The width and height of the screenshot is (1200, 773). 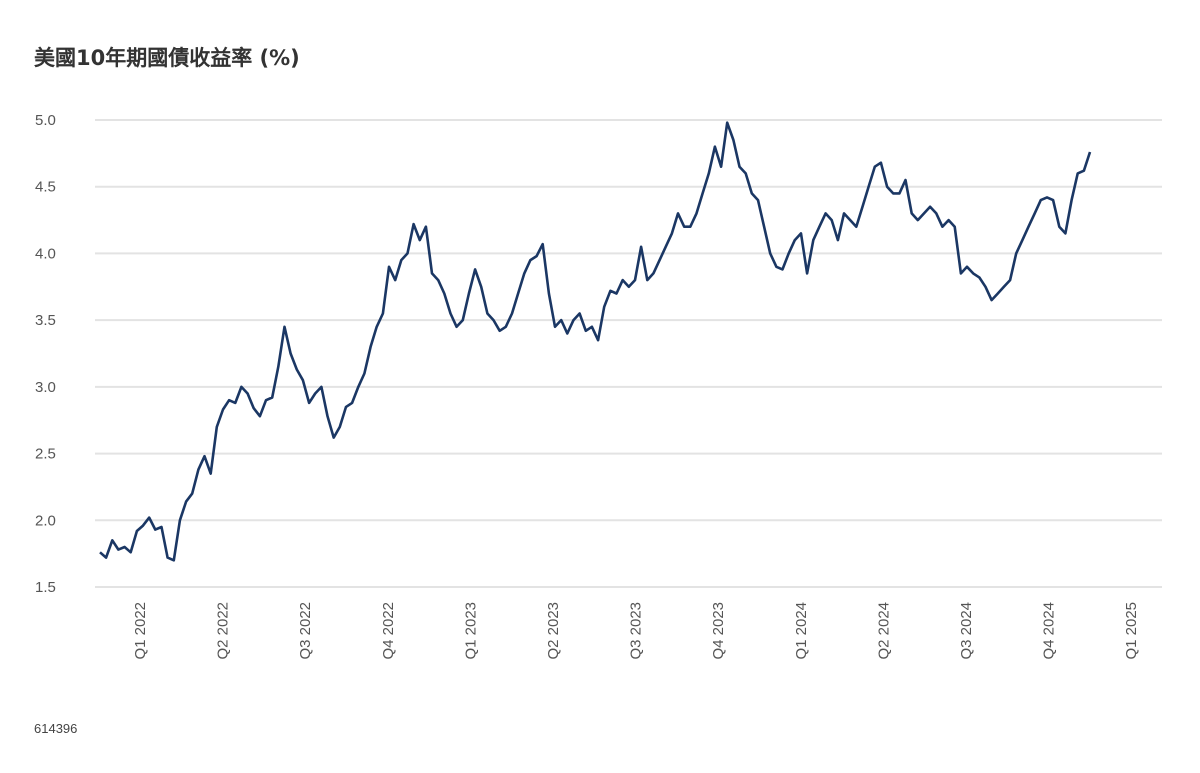 What do you see at coordinates (305, 631) in the screenshot?
I see `x-tick-label: Q3 2022` at bounding box center [305, 631].